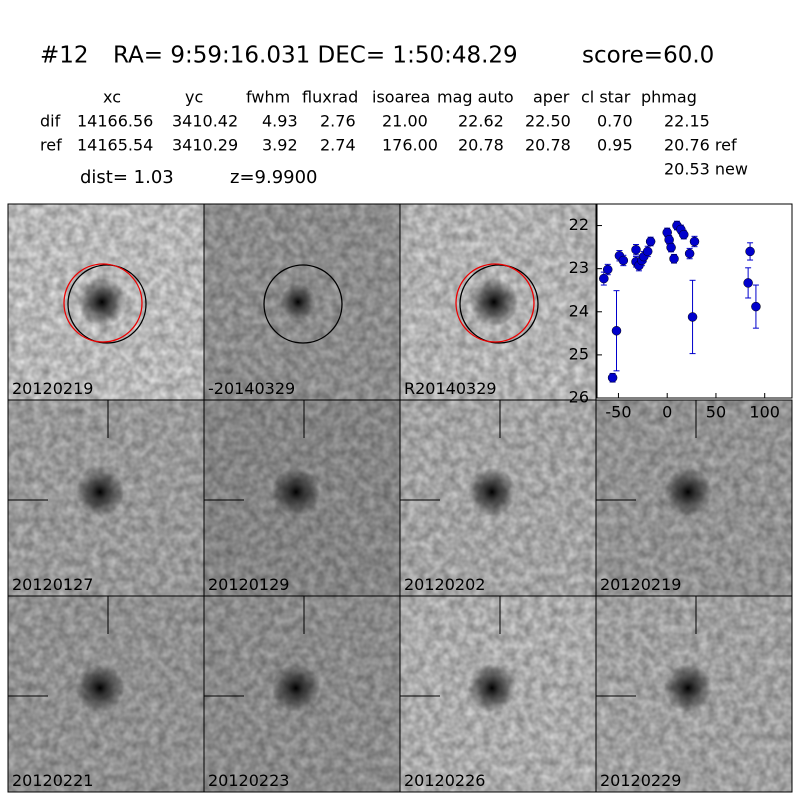 The image size is (800, 800). What do you see at coordinates (64, 56) in the screenshot?
I see `object-id: #12` at bounding box center [64, 56].